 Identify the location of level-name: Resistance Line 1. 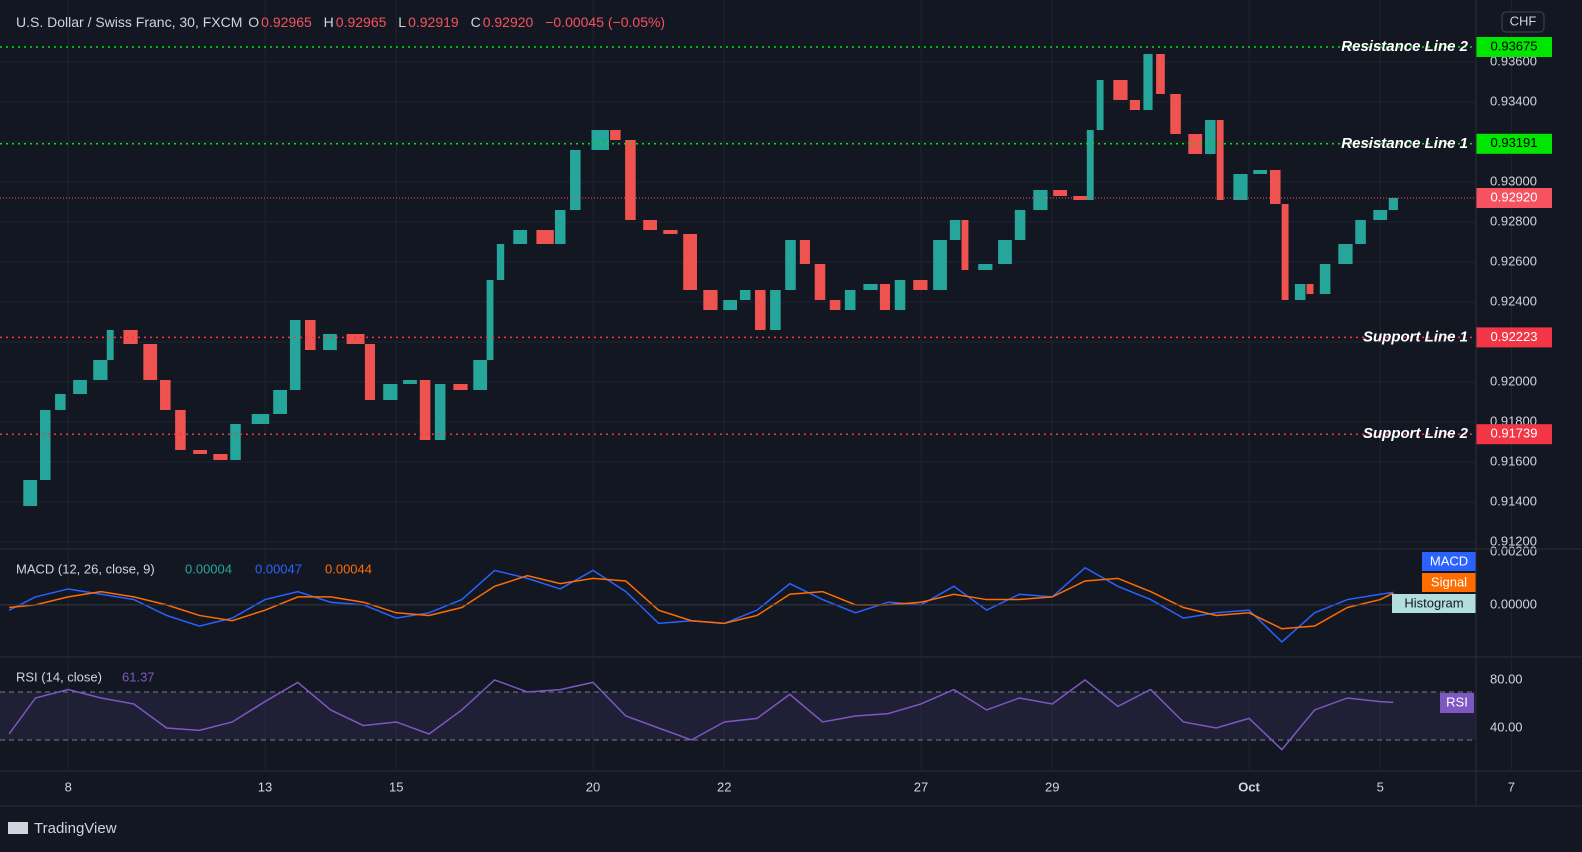
(1404, 143).